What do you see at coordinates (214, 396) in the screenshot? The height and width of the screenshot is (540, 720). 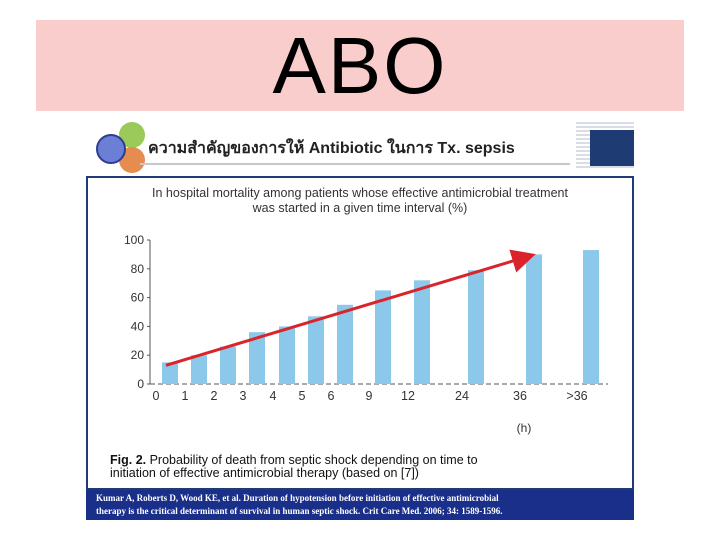 I see `x-tick-label: 2` at bounding box center [214, 396].